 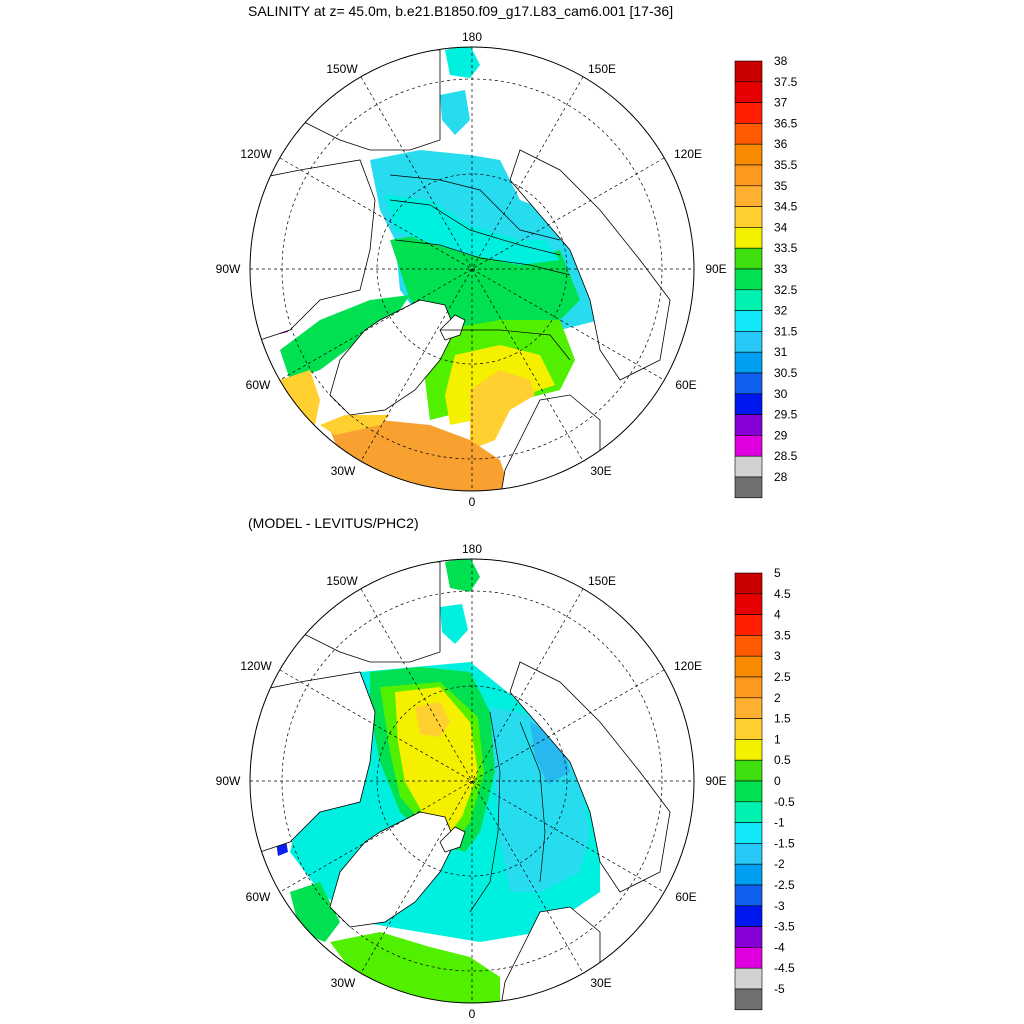 I want to click on colorbar-label: 0.5, so click(x=782, y=760).